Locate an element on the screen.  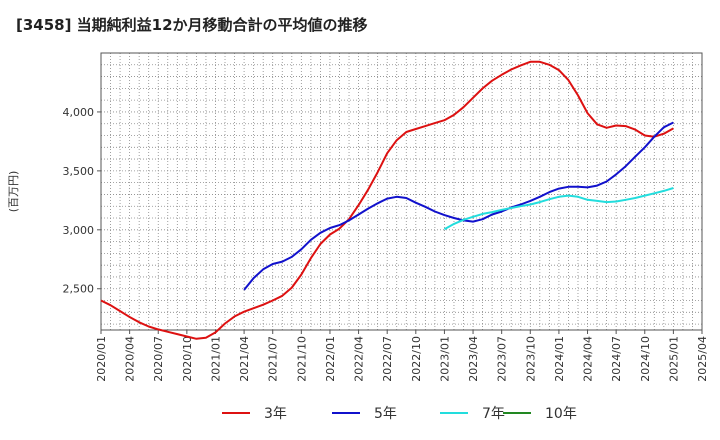
x-tick-label: 2023/01 is located at coordinates (444, 359).